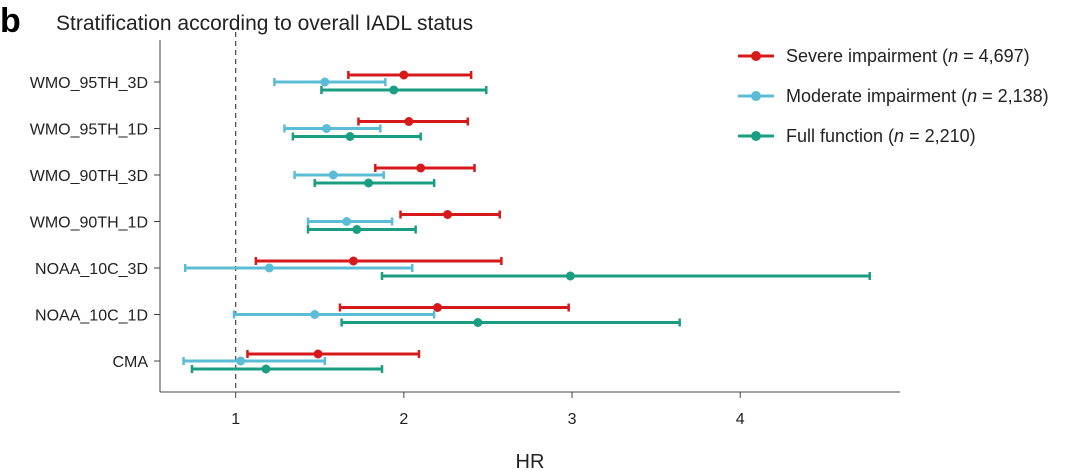  Describe the element at coordinates (740, 419) in the screenshot. I see `x-tick-label: 4` at that location.